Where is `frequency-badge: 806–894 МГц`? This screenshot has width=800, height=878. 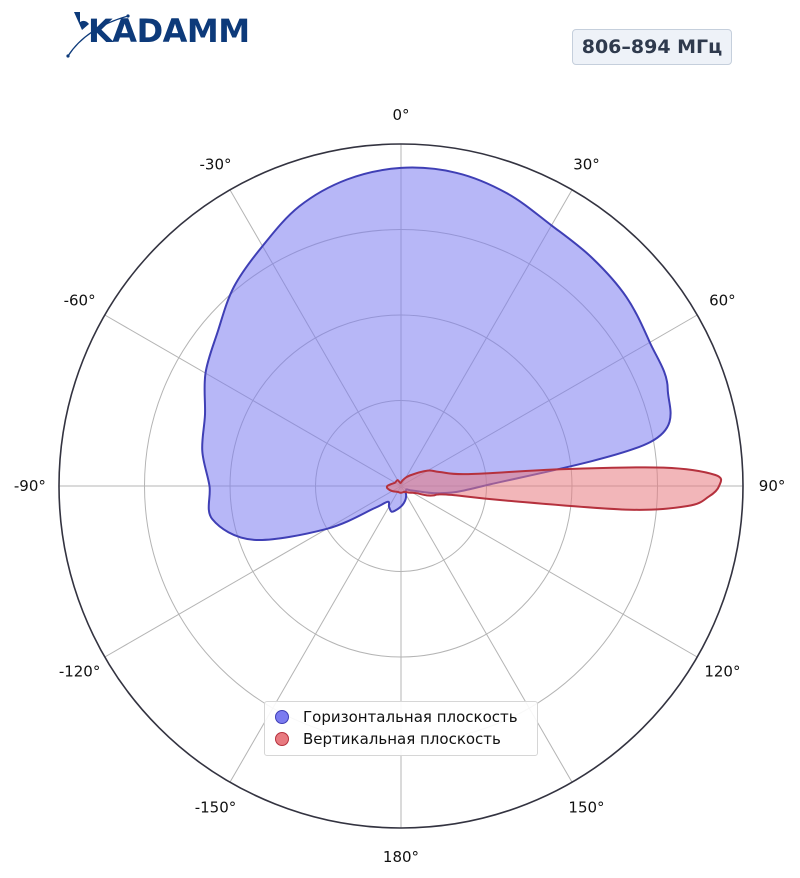 frequency-badge: 806–894 МГц is located at coordinates (652, 47).